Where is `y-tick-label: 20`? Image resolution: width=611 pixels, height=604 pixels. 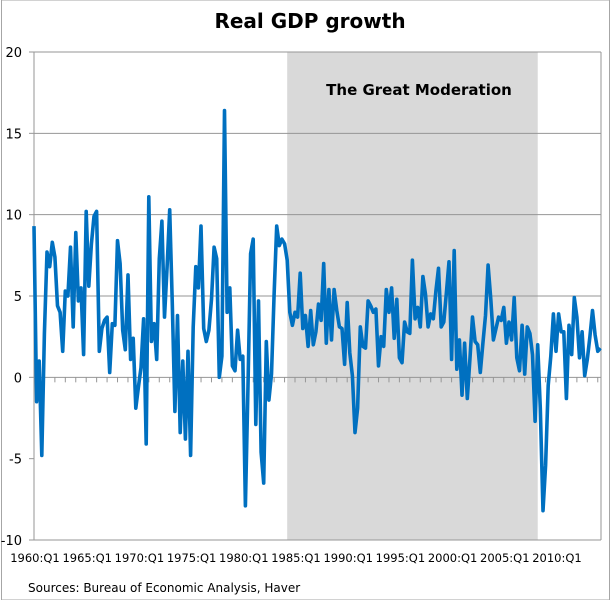
y-tick-label: 20 is located at coordinates (13, 53).